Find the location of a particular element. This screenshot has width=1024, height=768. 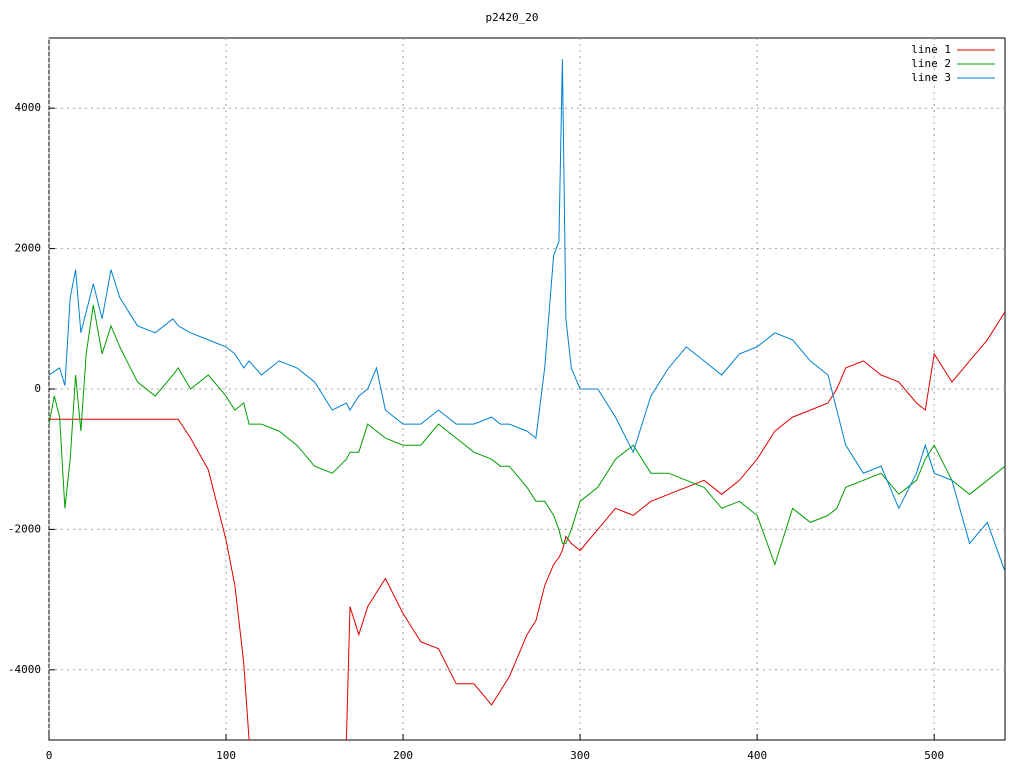

x-tick-label: 100 is located at coordinates (226, 755).